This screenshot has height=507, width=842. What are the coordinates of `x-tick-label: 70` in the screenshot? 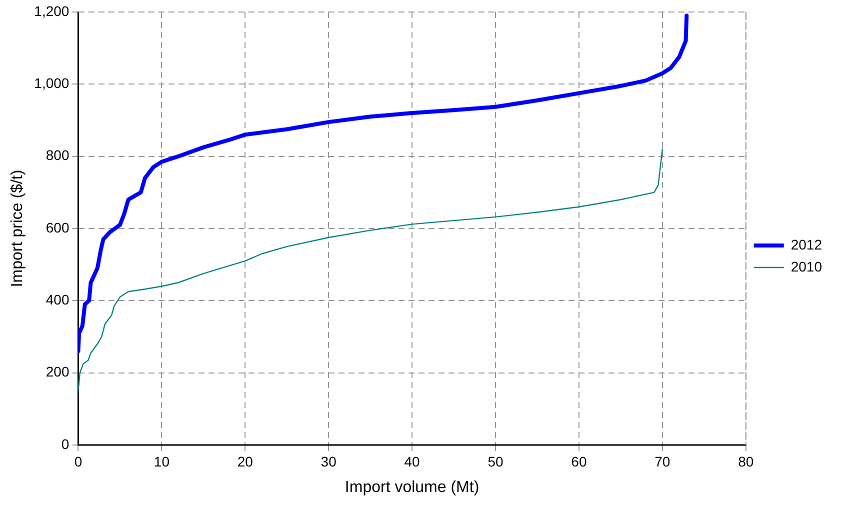 It's located at (662, 461).